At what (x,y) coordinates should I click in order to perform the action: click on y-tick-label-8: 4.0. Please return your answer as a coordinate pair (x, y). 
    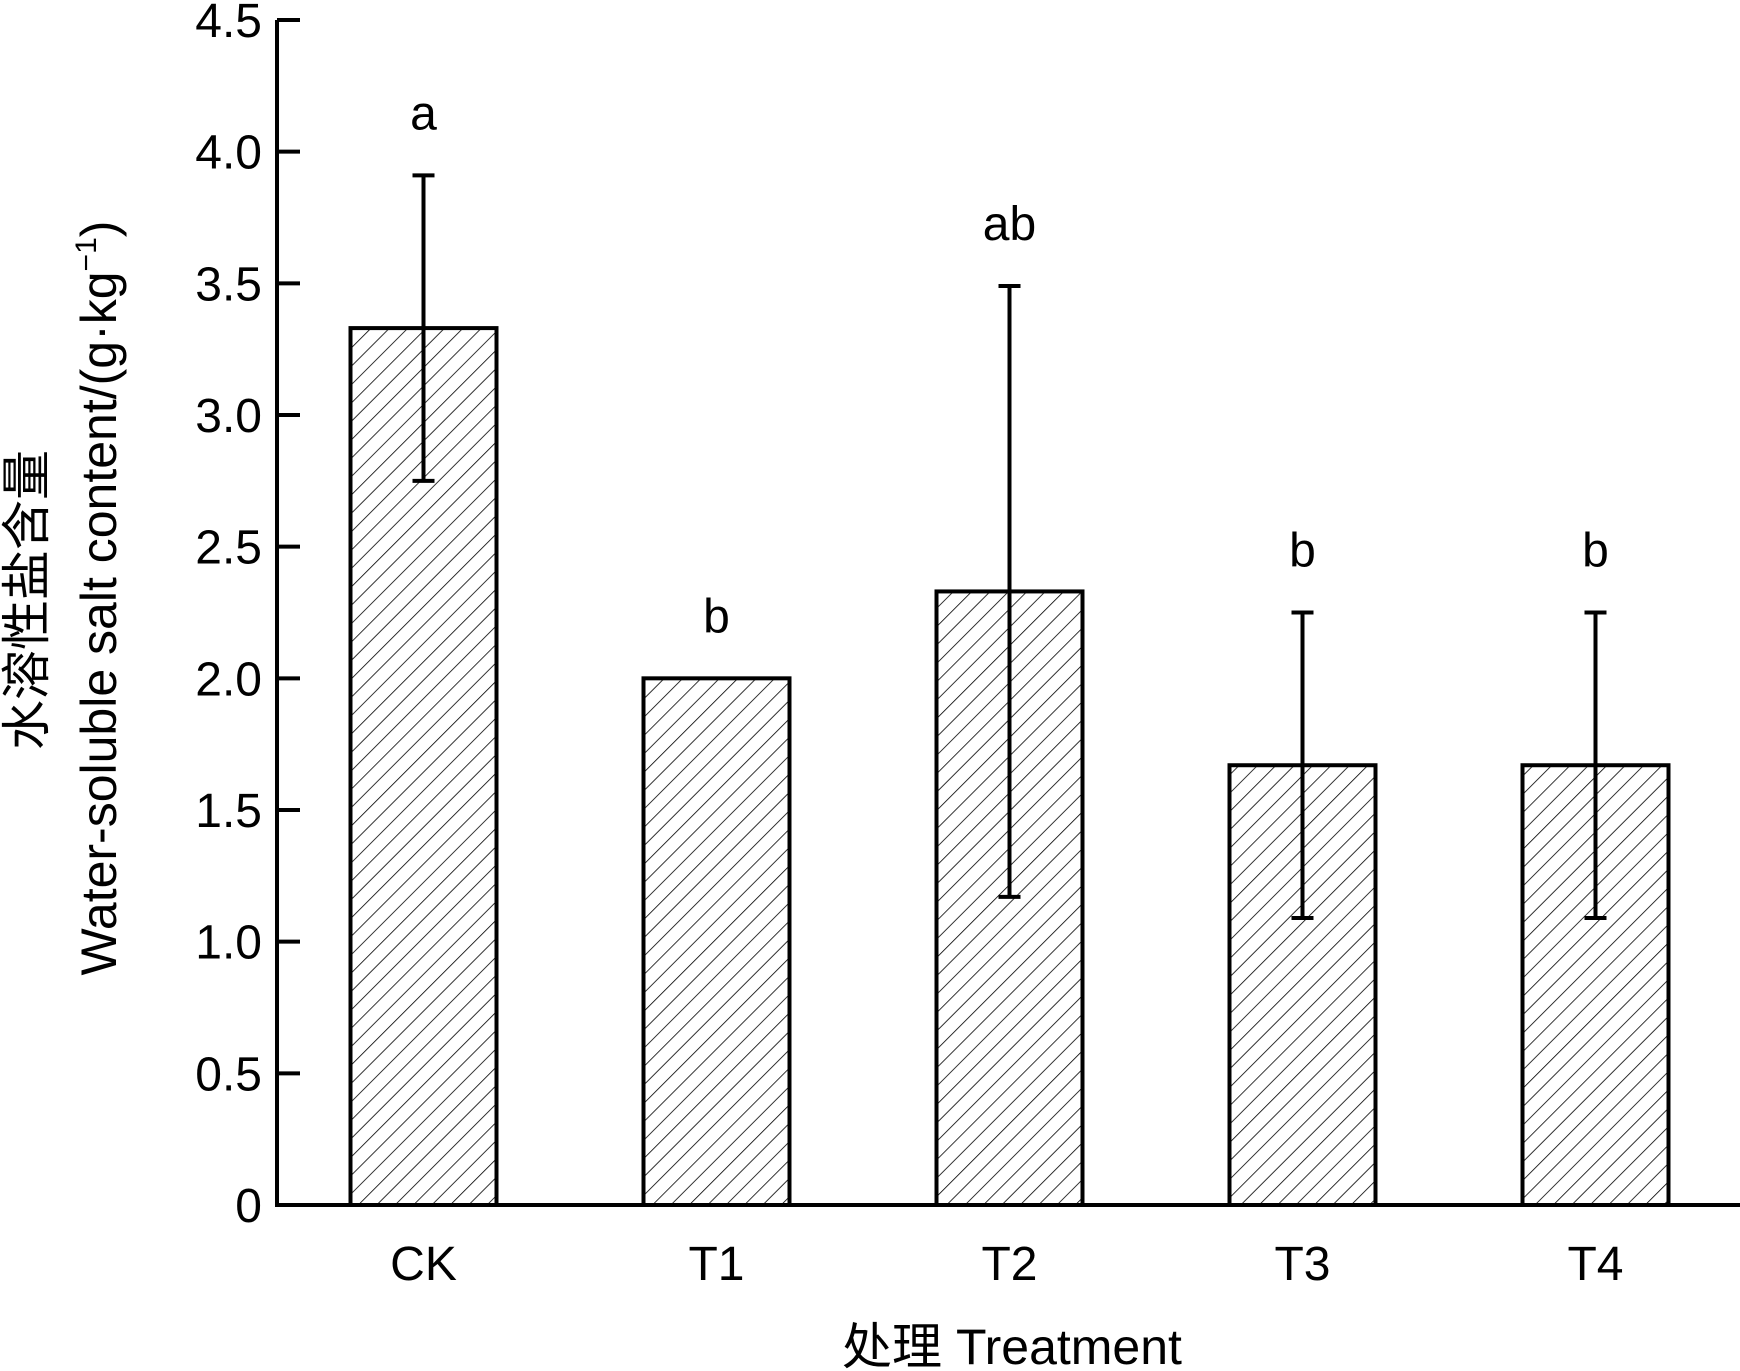
    Looking at the image, I should click on (228, 153).